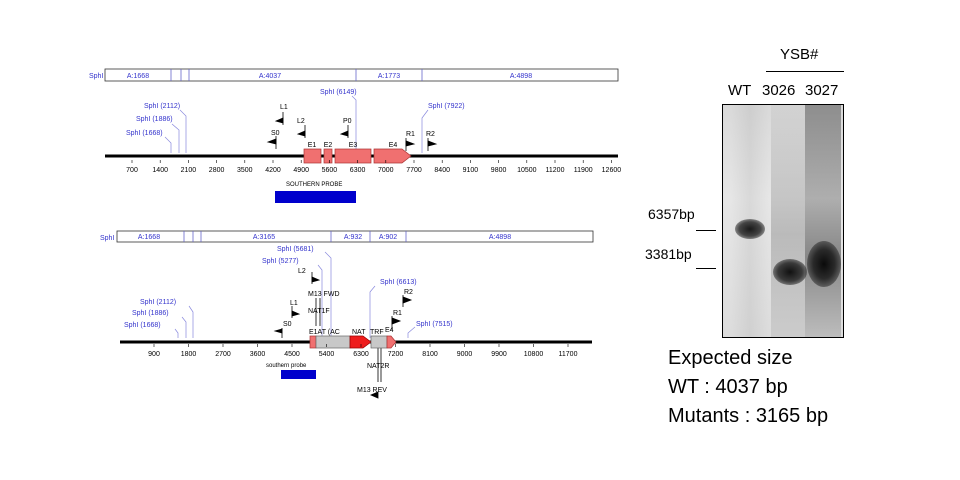 This screenshot has width=960, height=480. I want to click on top-exon-E1: E1, so click(312, 145).